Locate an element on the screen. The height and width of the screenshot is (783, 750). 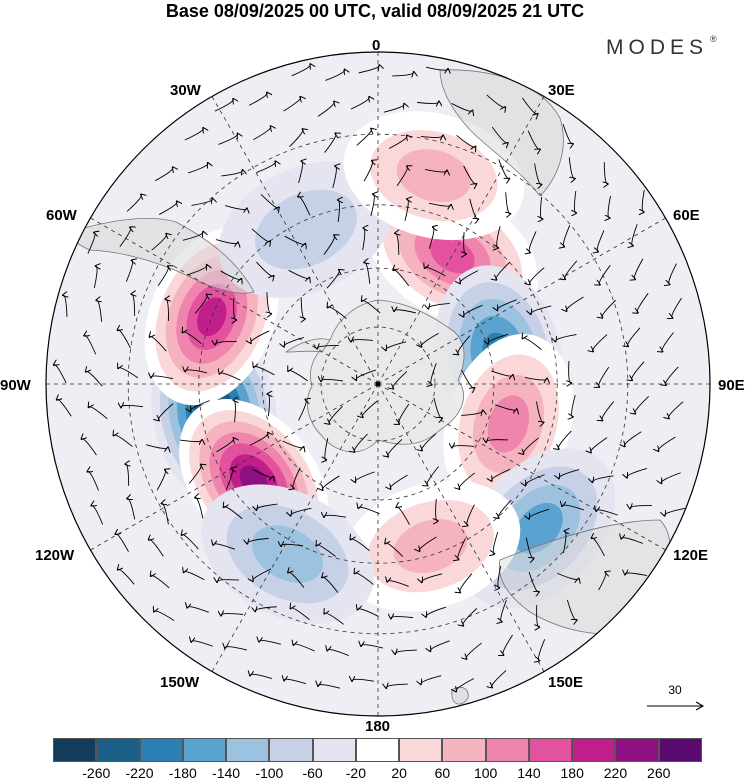
colorbar-tick-label: -260 is located at coordinates (96, 773).